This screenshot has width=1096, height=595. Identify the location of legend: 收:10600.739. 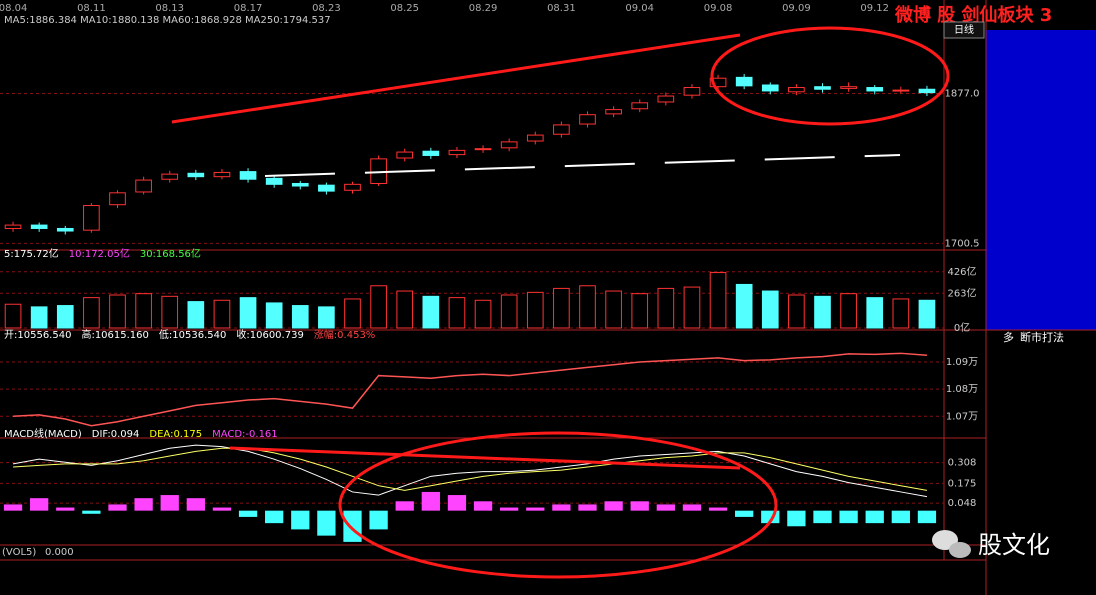
(269, 334).